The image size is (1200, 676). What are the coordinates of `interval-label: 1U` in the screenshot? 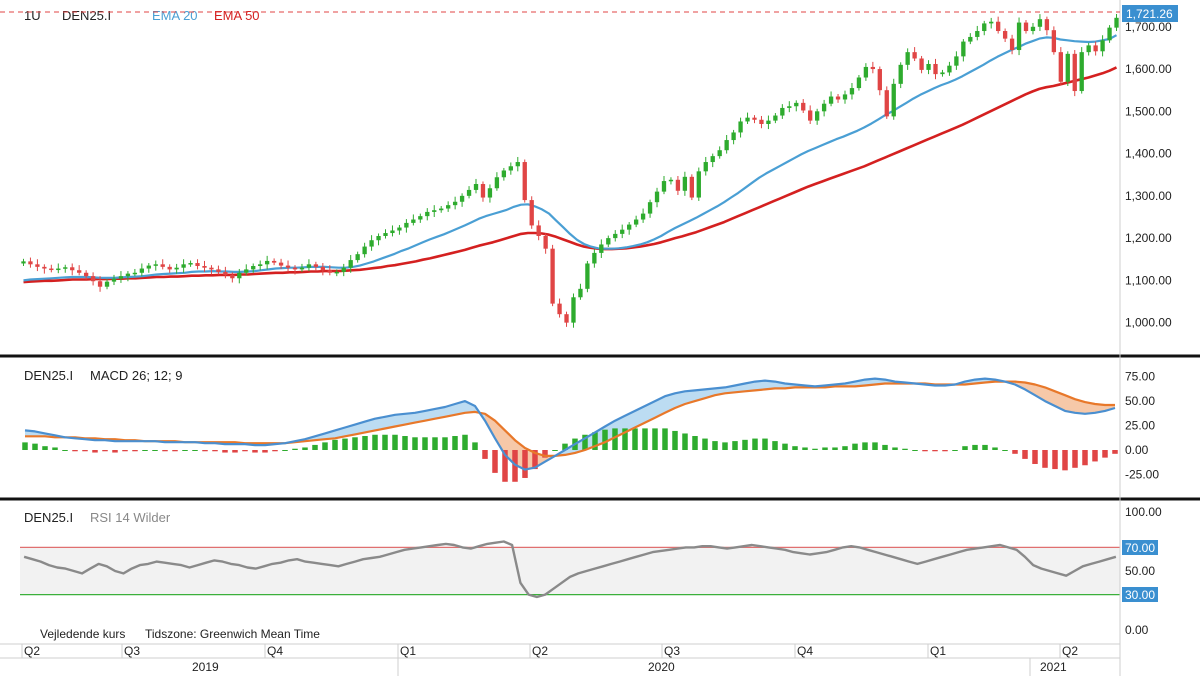 It's located at (32, 15).